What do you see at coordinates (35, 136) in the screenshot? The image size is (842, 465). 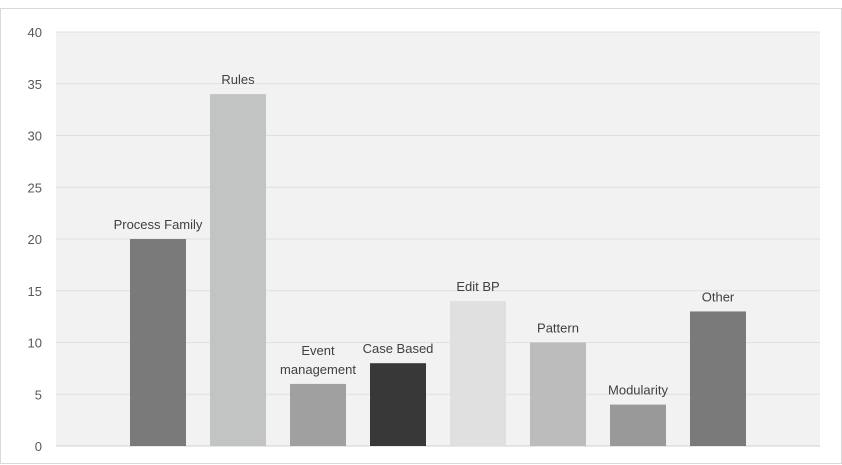 I see `y-tick-label: 30` at bounding box center [35, 136].